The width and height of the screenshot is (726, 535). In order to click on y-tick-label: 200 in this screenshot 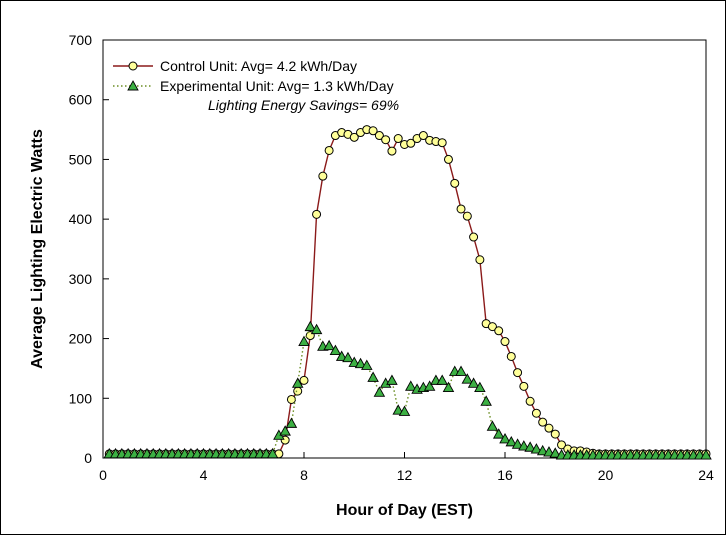, I will do `click(81, 339)`.